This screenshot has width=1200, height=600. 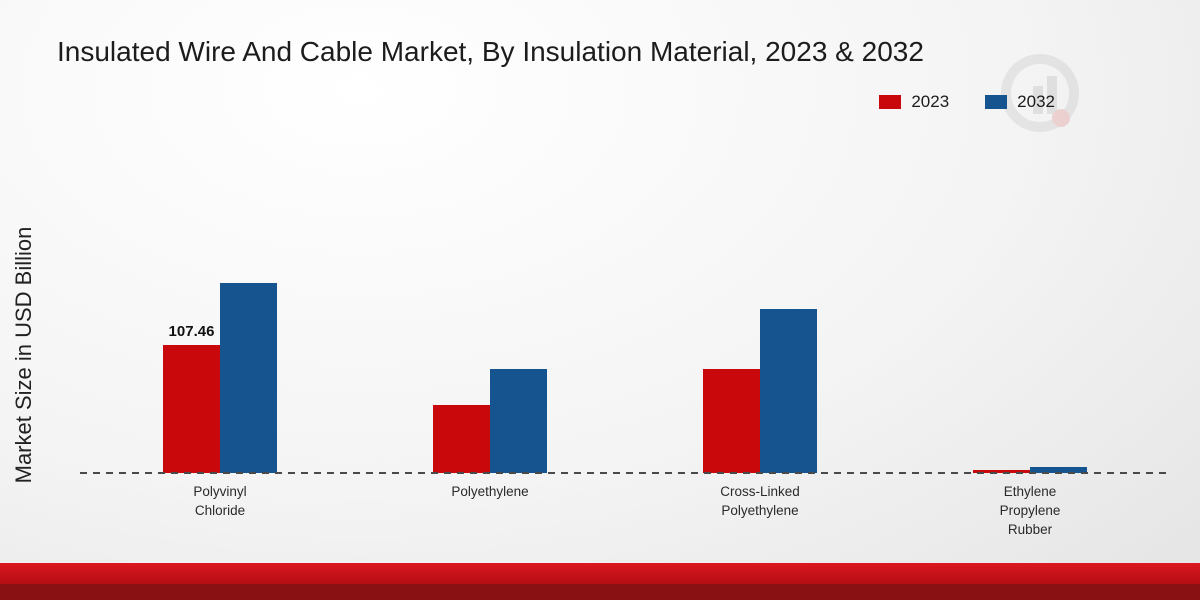 What do you see at coordinates (490, 491) in the screenshot?
I see `category-label-polyethylene: Polyethylene` at bounding box center [490, 491].